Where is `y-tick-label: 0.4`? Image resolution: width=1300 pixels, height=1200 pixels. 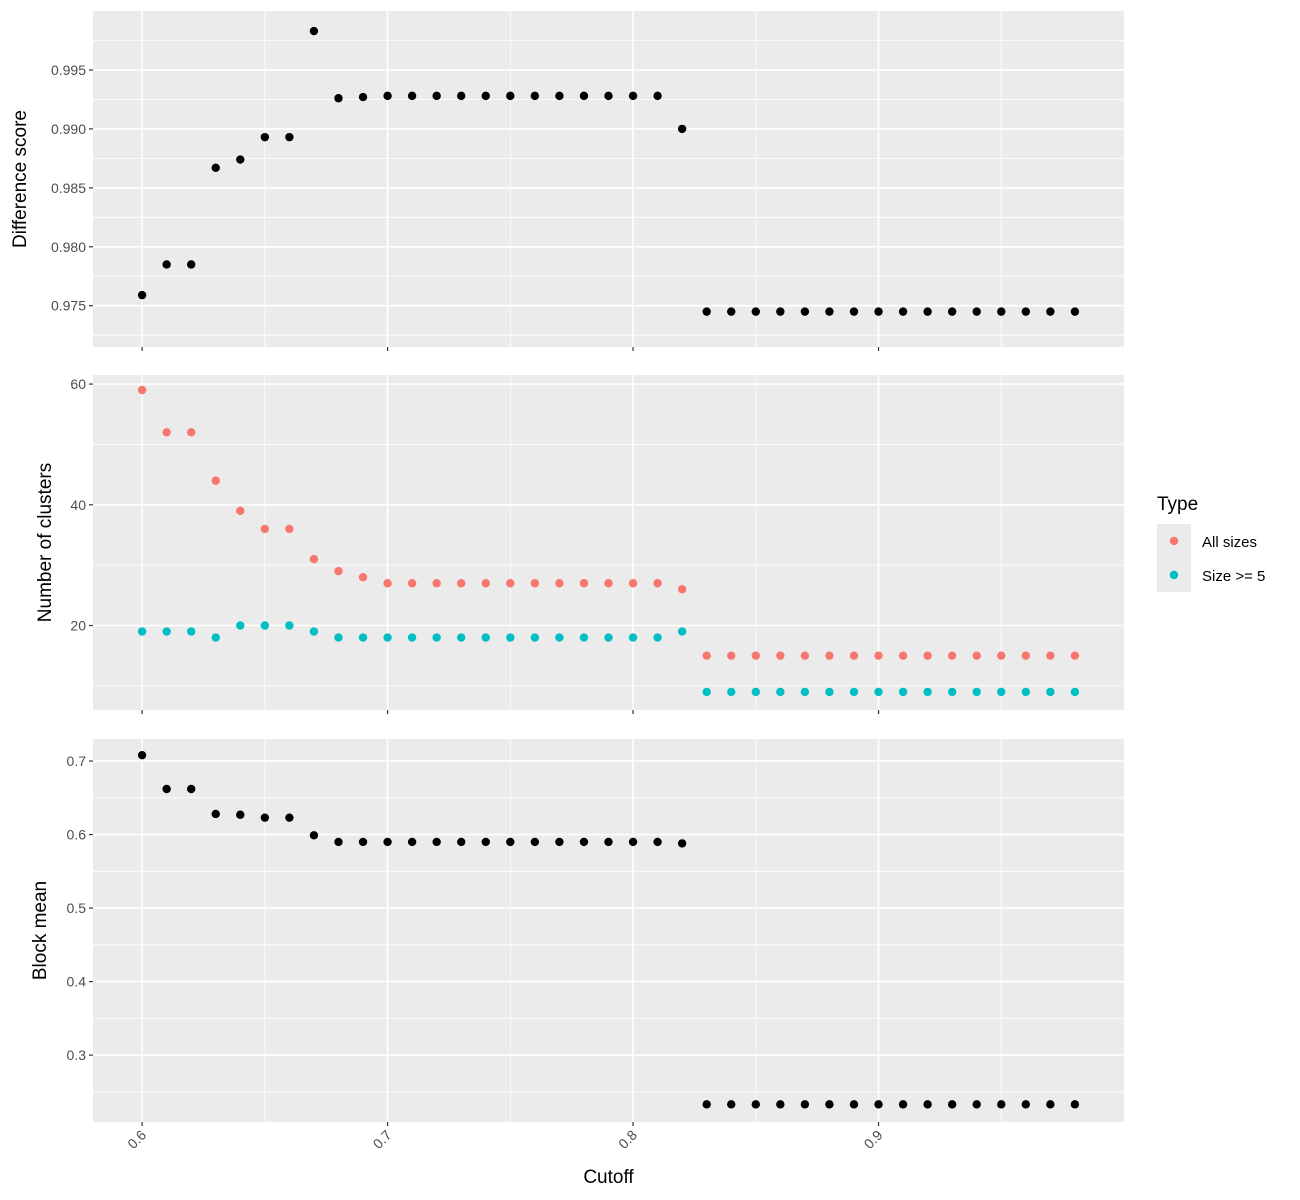
y-tick-label: 0.4 is located at coordinates (77, 982).